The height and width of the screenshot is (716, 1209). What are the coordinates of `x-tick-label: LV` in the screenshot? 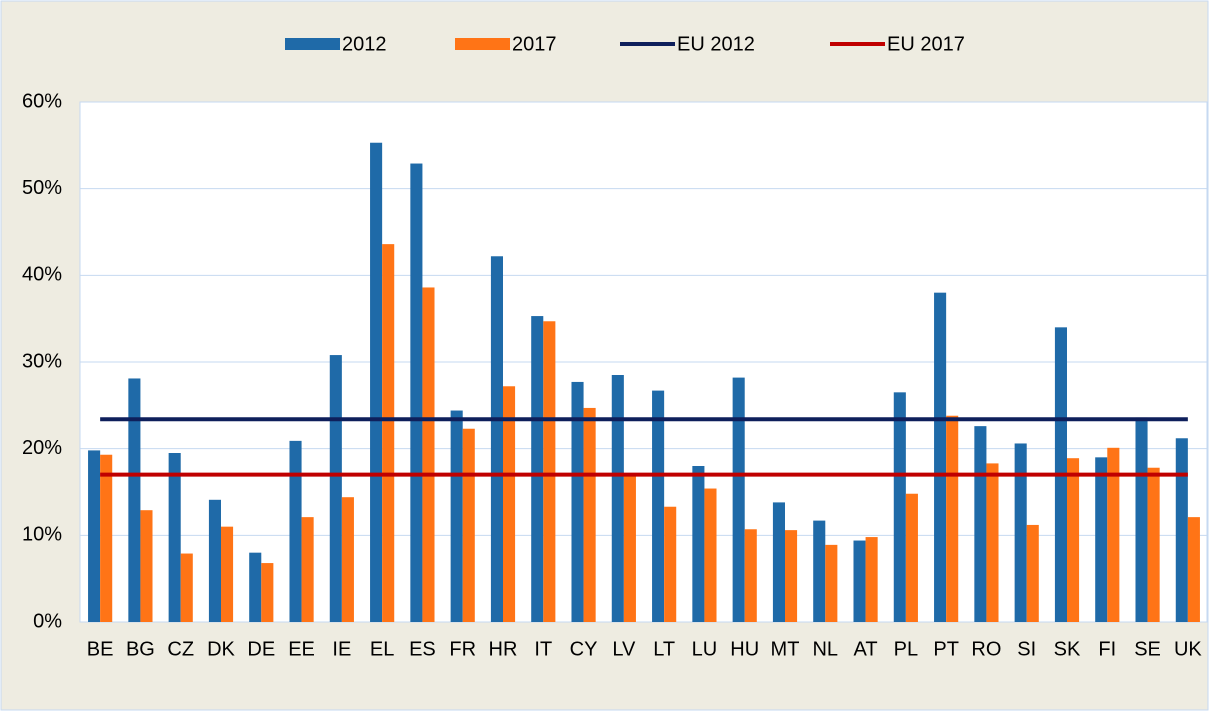 It's located at (624, 649).